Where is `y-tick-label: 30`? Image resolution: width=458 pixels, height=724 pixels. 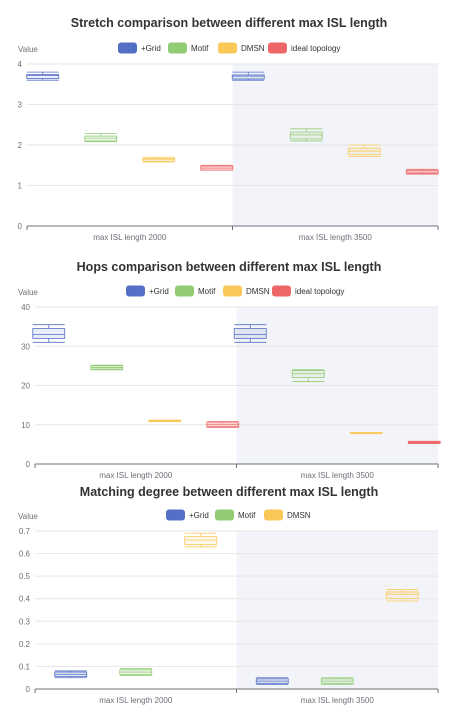
y-tick-label: 30 is located at coordinates (25, 346).